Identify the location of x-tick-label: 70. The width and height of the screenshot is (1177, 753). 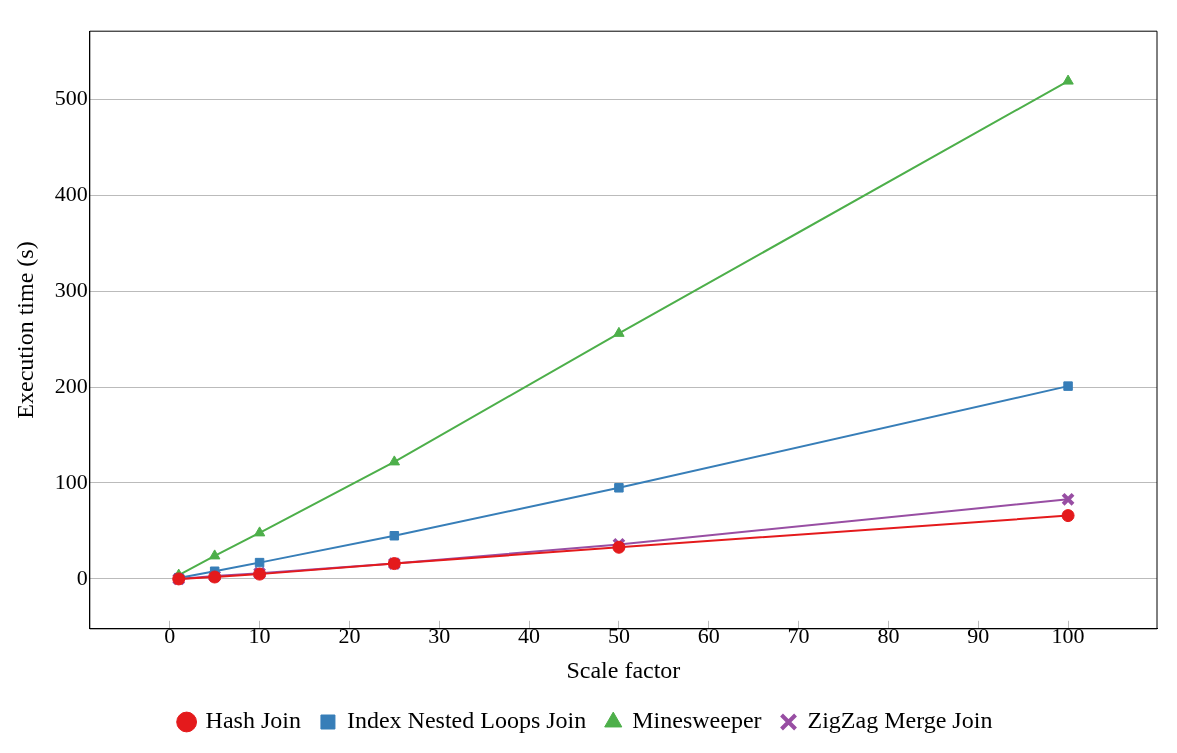
(798, 635).